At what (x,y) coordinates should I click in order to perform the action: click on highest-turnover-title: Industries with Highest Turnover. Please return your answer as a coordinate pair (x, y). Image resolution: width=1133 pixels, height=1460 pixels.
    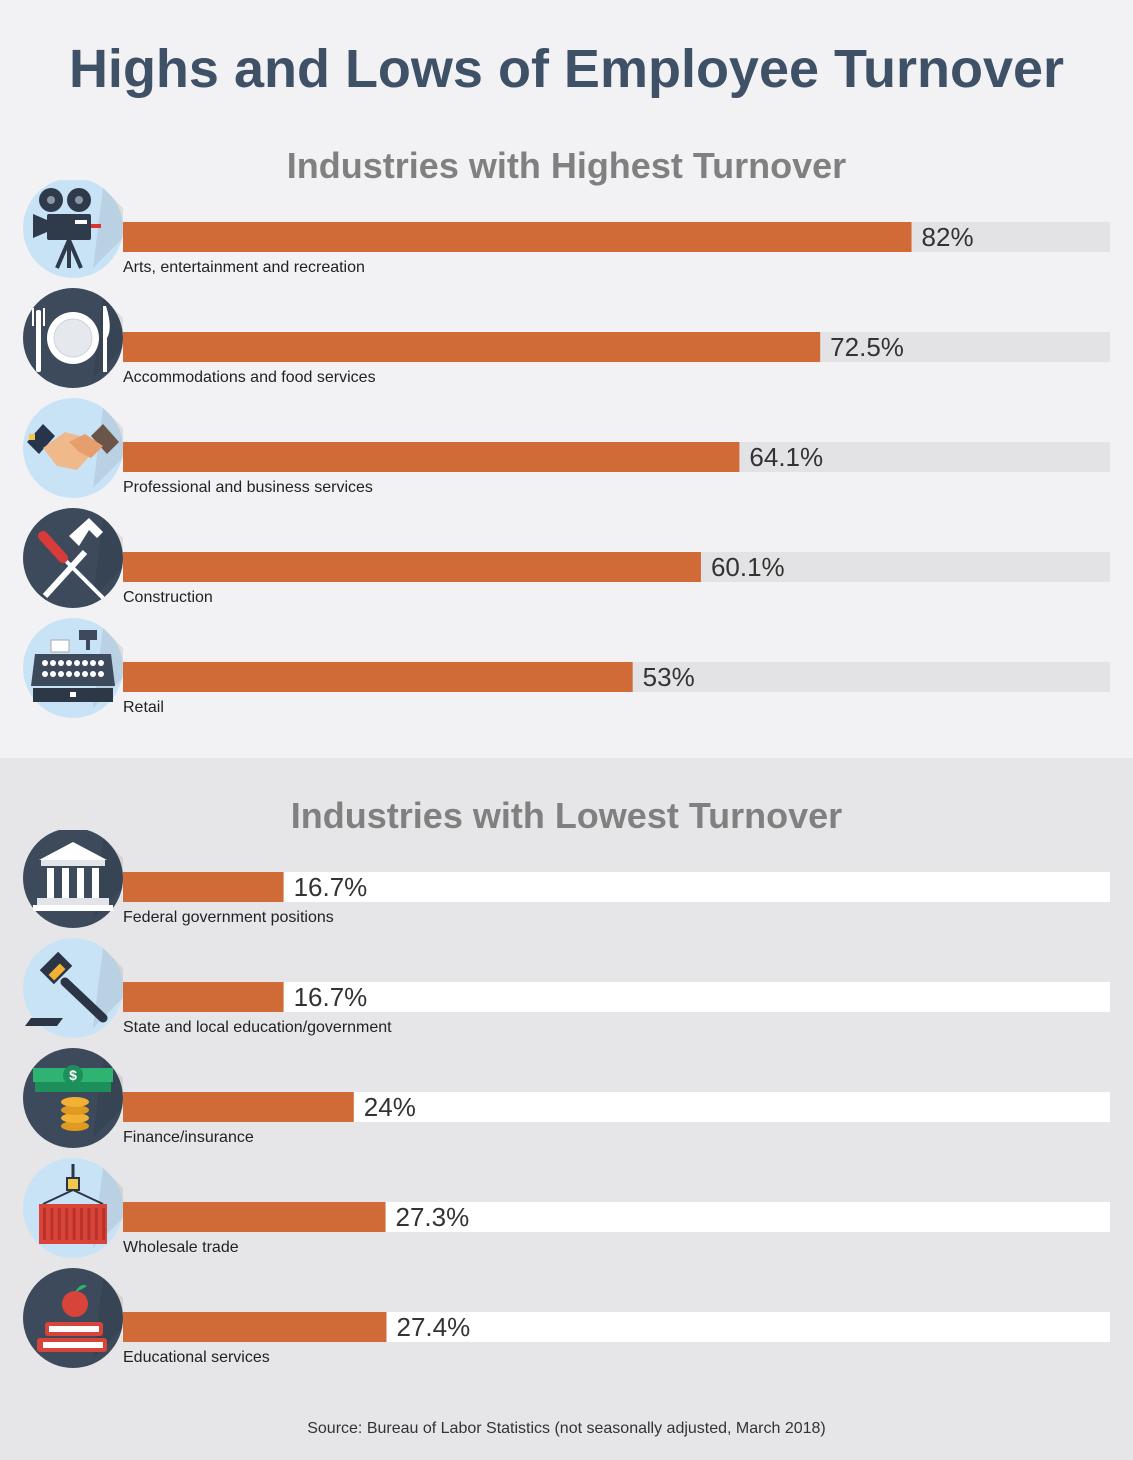
    Looking at the image, I should click on (566, 165).